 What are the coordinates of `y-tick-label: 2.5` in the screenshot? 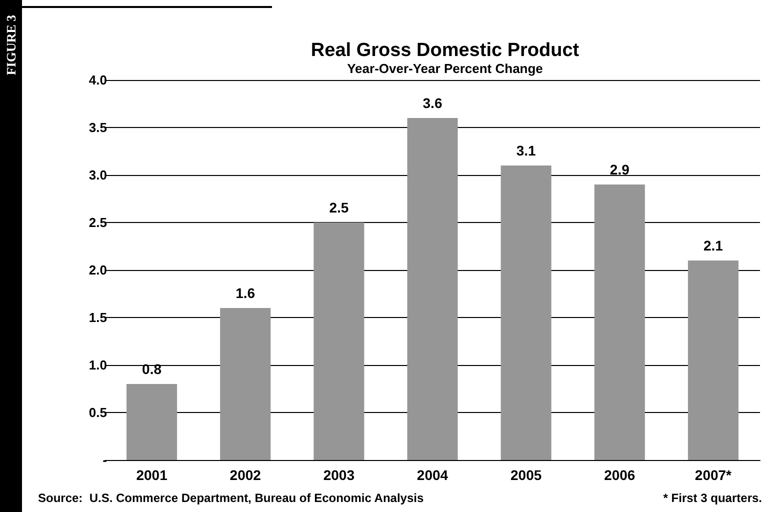 It's located at (97, 222).